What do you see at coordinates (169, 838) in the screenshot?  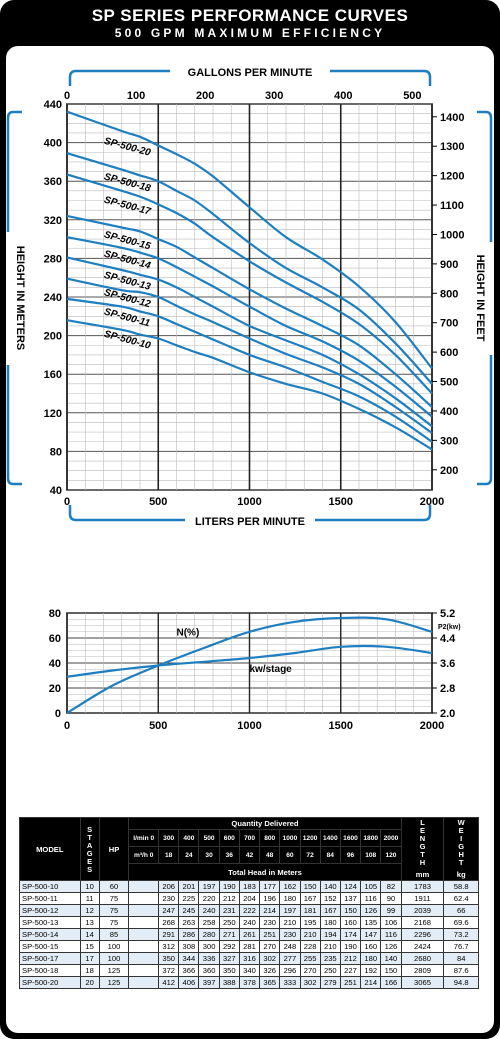 I see `lmin-header-cell: 300` at bounding box center [169, 838].